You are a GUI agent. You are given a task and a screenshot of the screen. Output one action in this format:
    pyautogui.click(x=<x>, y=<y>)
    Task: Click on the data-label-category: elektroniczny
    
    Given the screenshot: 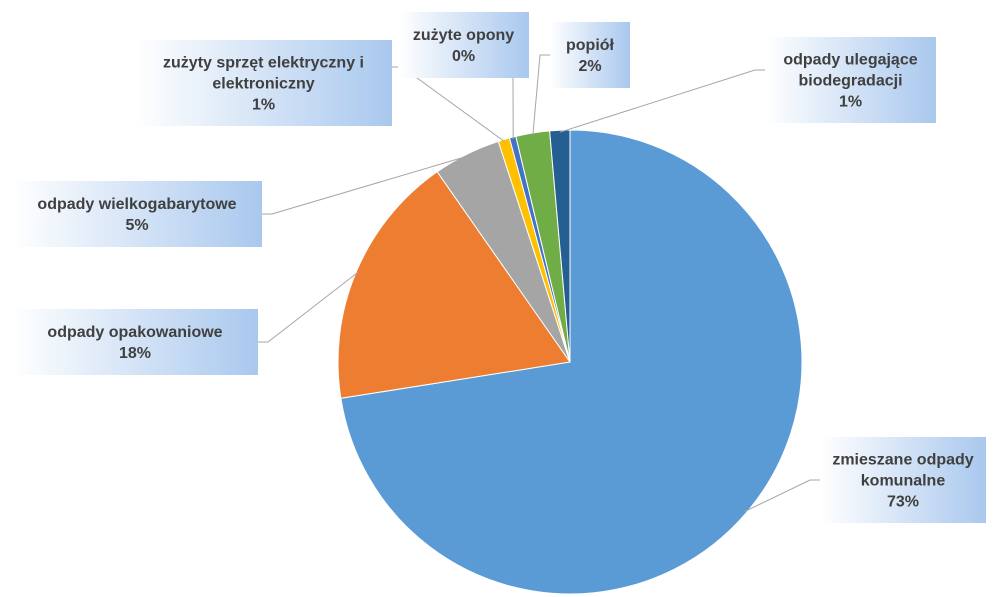 What is the action you would take?
    pyautogui.click(x=263, y=84)
    